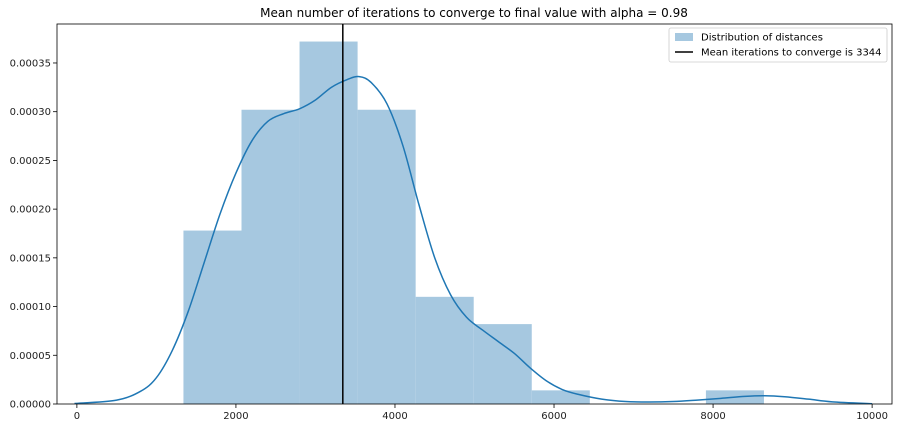  What do you see at coordinates (30, 112) in the screenshot?
I see `y-tick-label-6: 0.00030` at bounding box center [30, 112].